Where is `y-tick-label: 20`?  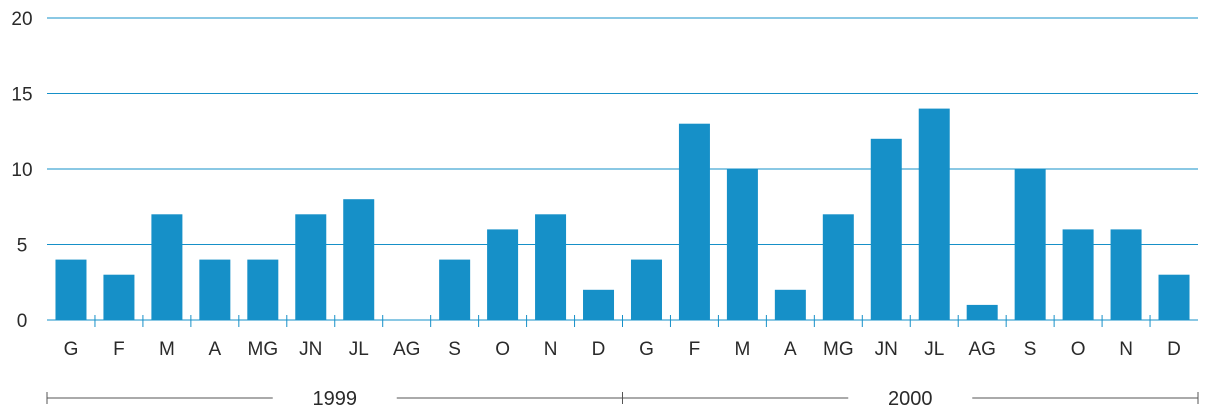 y-tick-label: 20 is located at coordinates (21, 19).